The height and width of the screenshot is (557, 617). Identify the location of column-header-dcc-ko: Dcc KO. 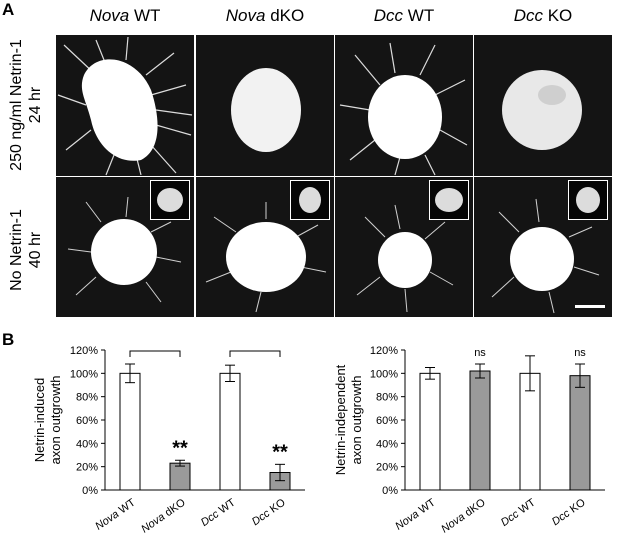
(543, 15).